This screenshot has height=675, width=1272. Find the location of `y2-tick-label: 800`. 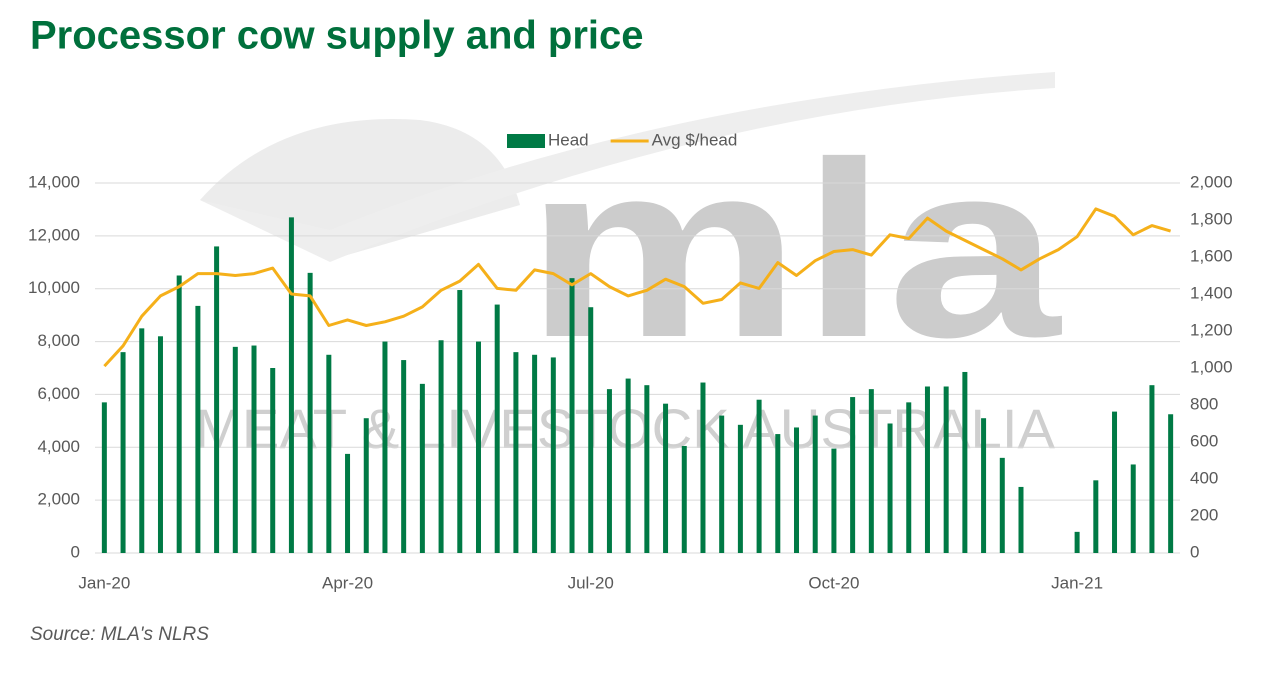

y2-tick-label: 800 is located at coordinates (1204, 403).